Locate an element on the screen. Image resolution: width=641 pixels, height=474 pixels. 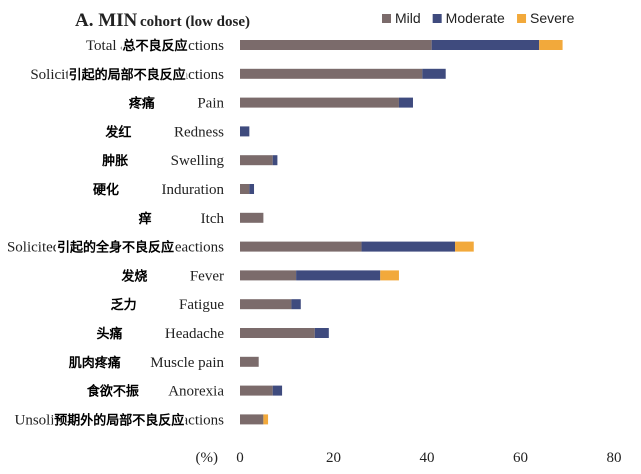
chart-subtitle: cohort (low dose) is located at coordinates (195, 22).